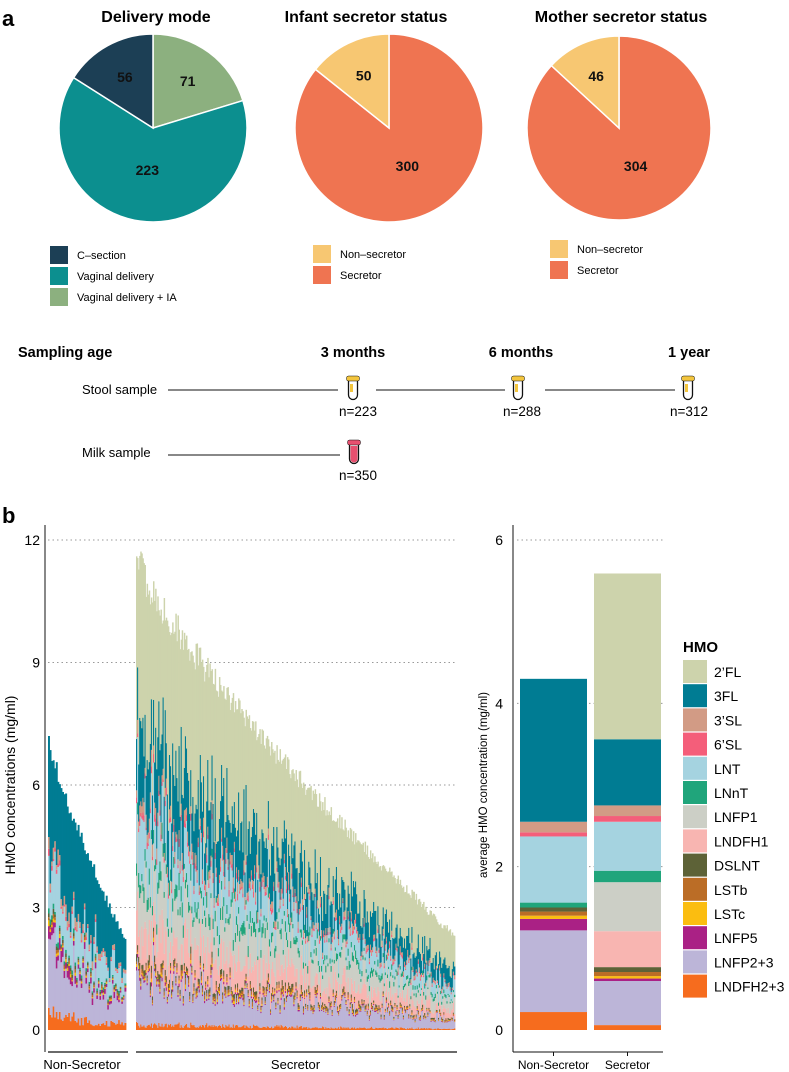  Describe the element at coordinates (627, 1065) in the screenshot. I see `x-tick-label-secretor: Secretor` at that location.